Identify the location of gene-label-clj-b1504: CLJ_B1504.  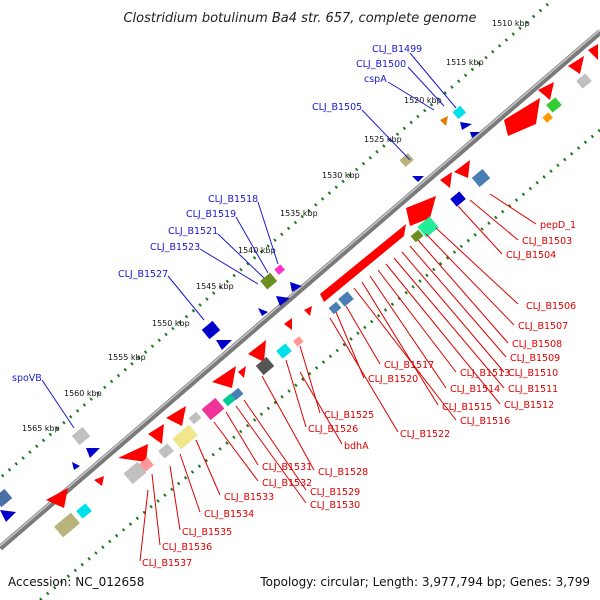
(531, 255).